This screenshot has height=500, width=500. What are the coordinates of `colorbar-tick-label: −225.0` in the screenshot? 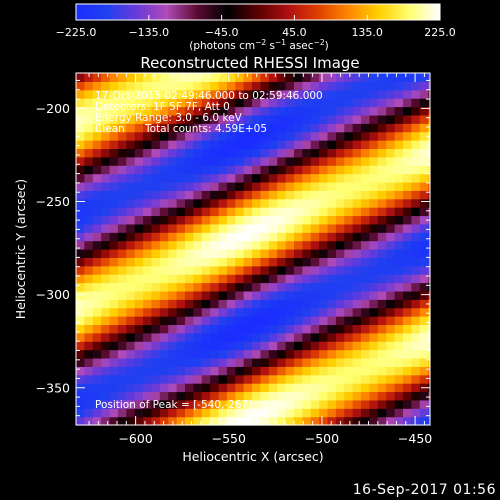 It's located at (76, 32).